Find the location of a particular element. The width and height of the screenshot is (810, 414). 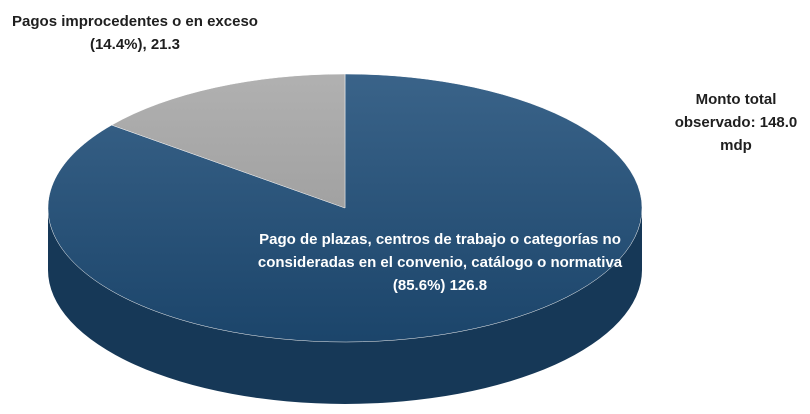

total-annotation: Monto total observado: 148.0 mdp is located at coordinates (736, 122).